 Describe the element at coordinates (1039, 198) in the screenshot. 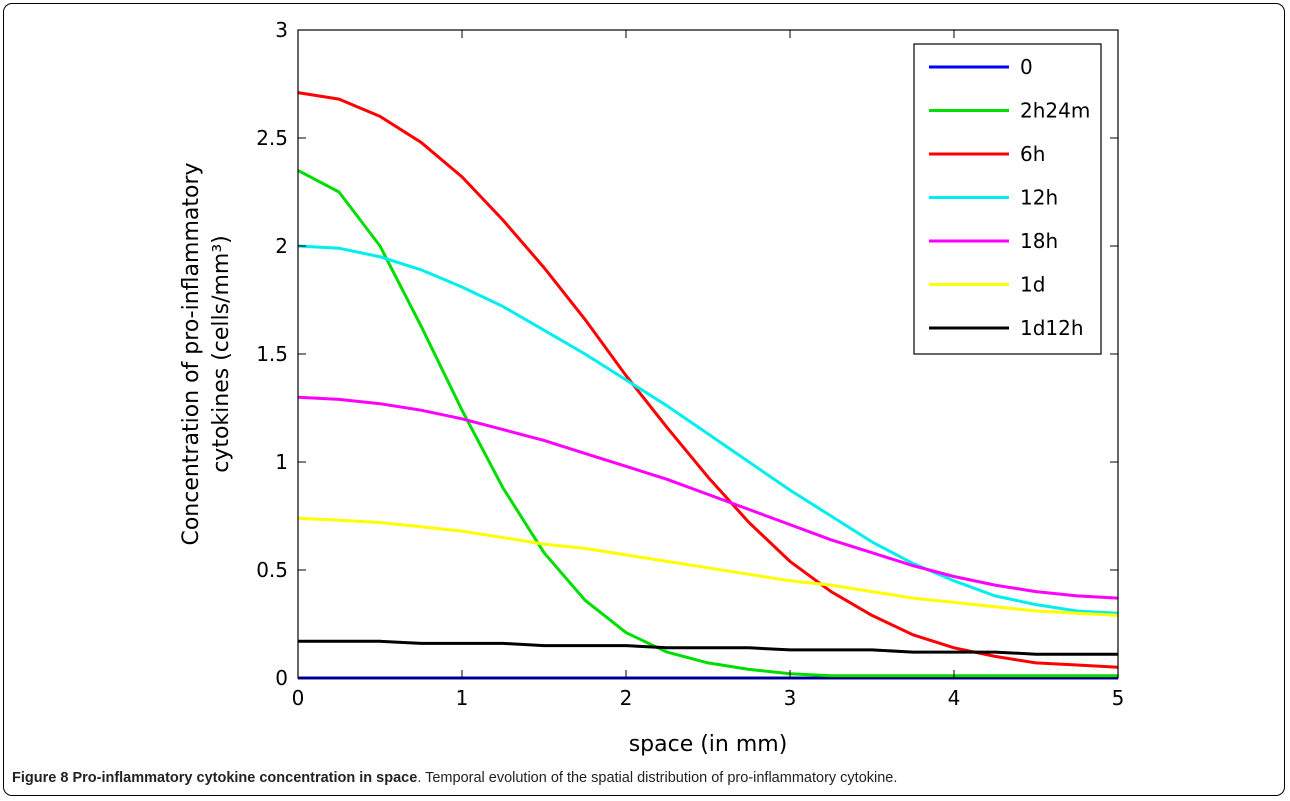

I see `legend-label-3: 12h` at that location.